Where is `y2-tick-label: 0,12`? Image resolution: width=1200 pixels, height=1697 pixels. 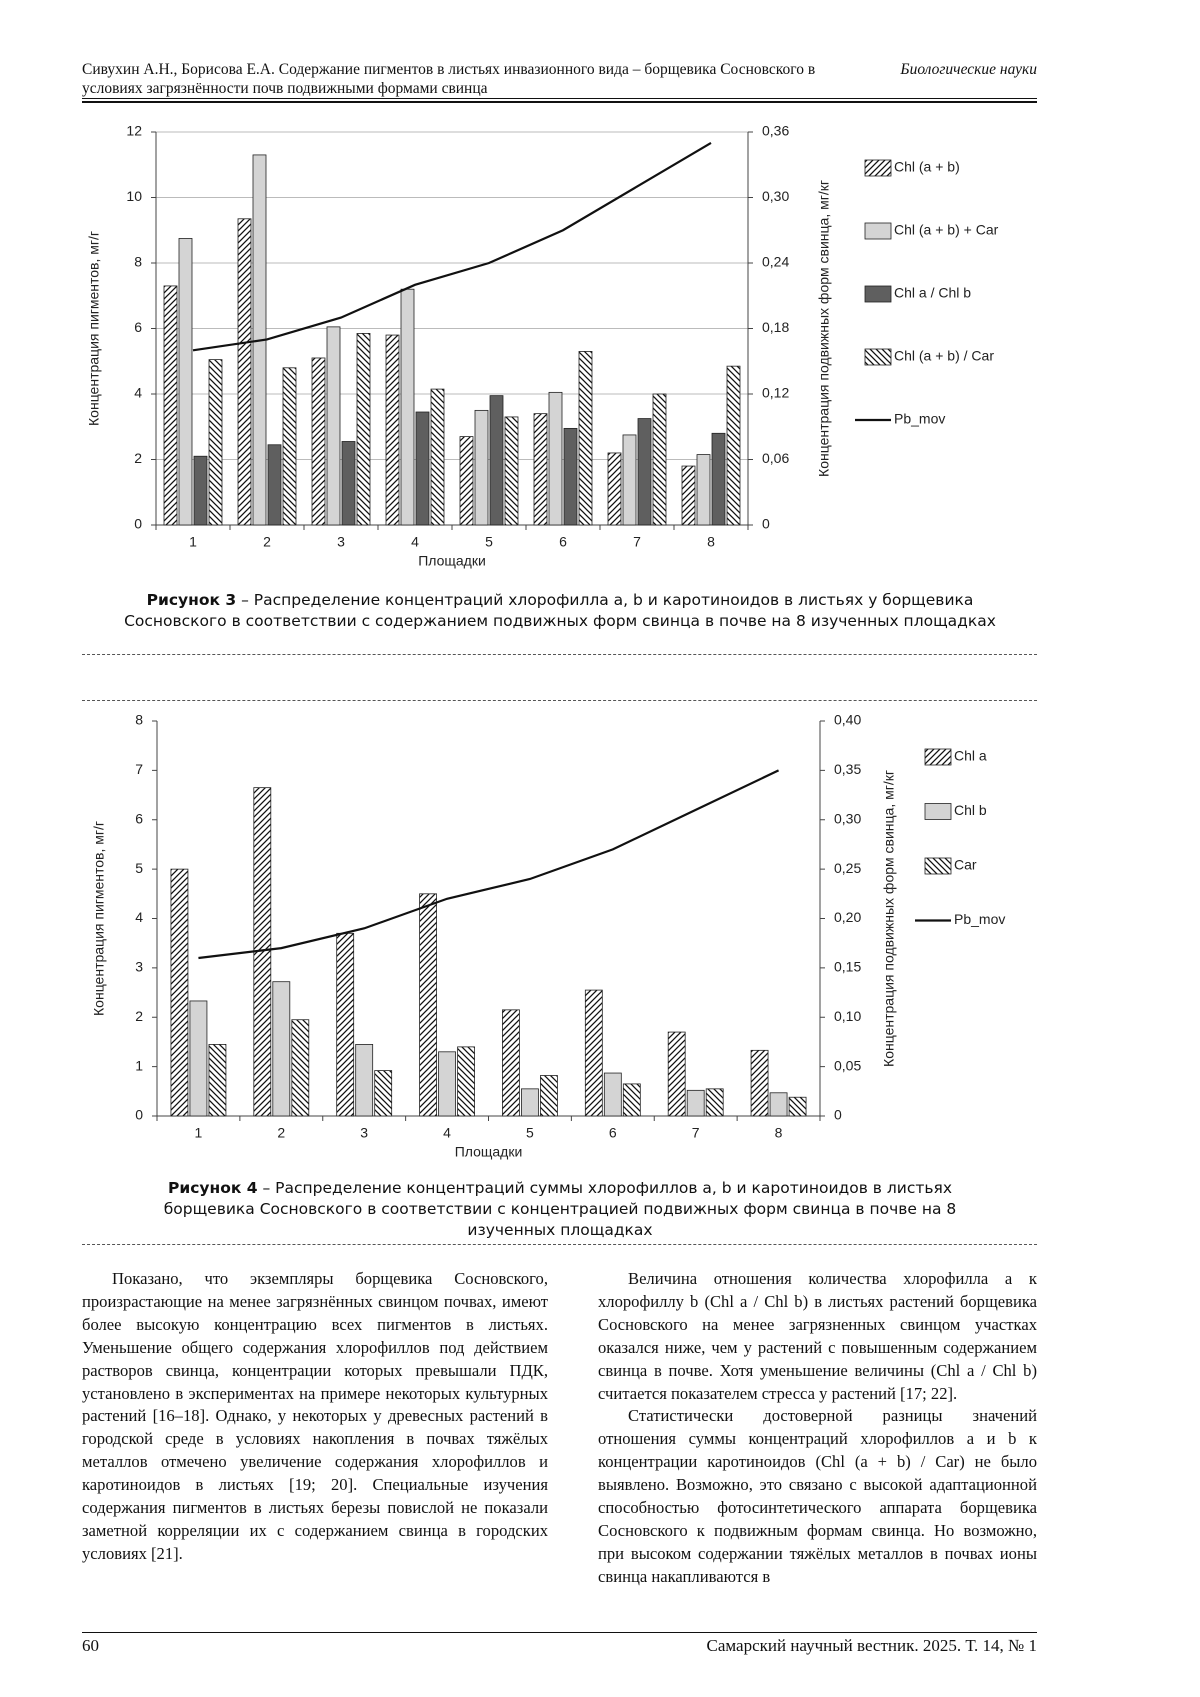
y2-tick-label: 0,12 is located at coordinates (775, 393).